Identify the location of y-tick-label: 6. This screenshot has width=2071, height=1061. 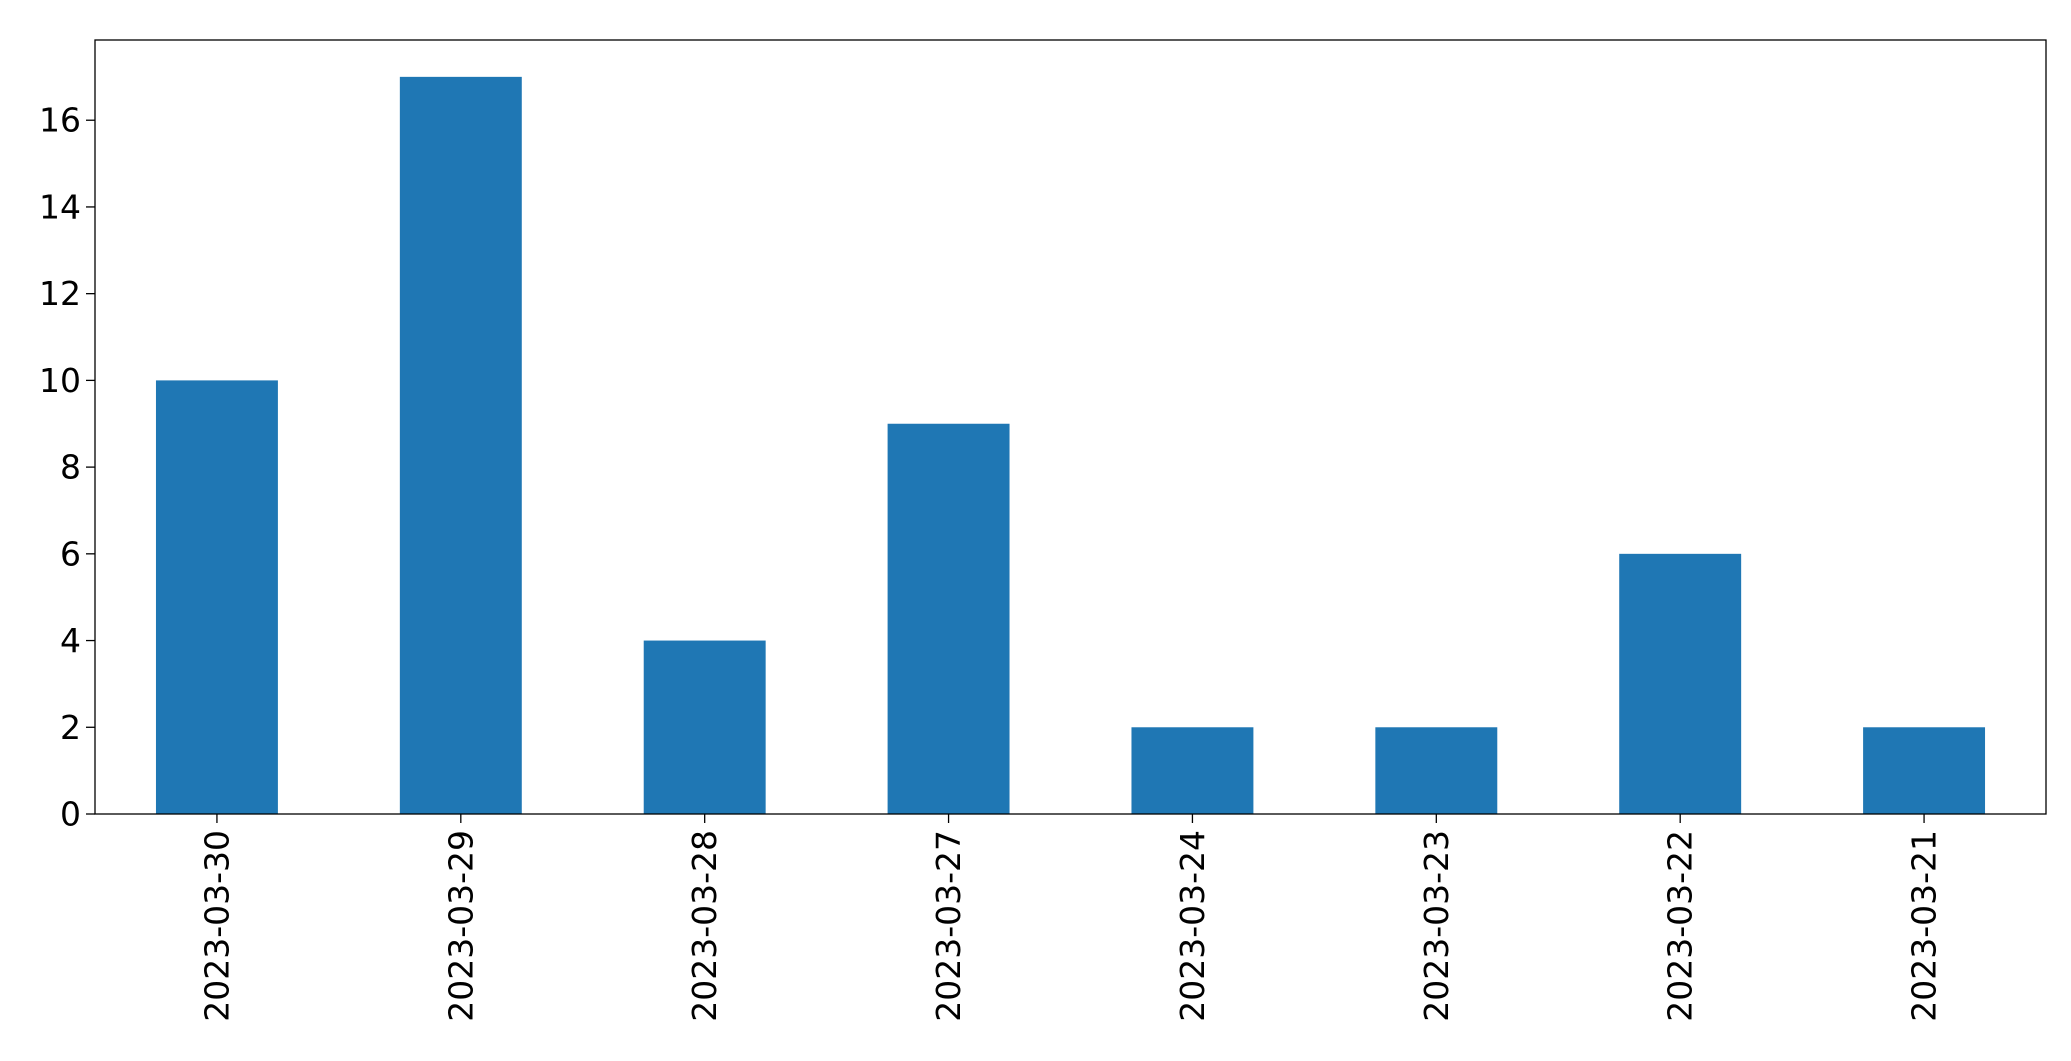
(70, 553).